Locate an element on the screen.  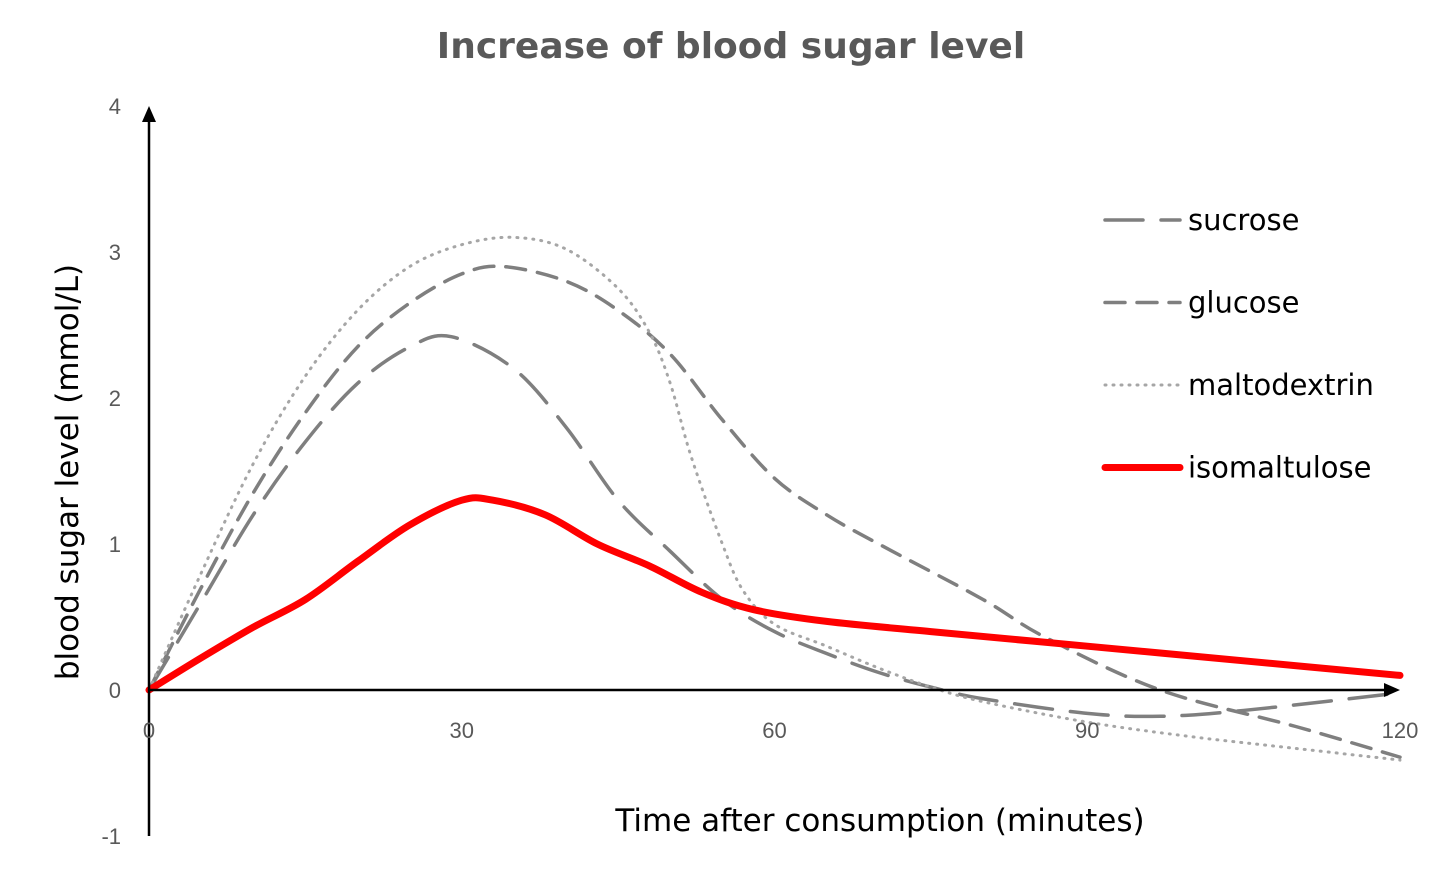
x-tick-label: 60 is located at coordinates (774, 730).